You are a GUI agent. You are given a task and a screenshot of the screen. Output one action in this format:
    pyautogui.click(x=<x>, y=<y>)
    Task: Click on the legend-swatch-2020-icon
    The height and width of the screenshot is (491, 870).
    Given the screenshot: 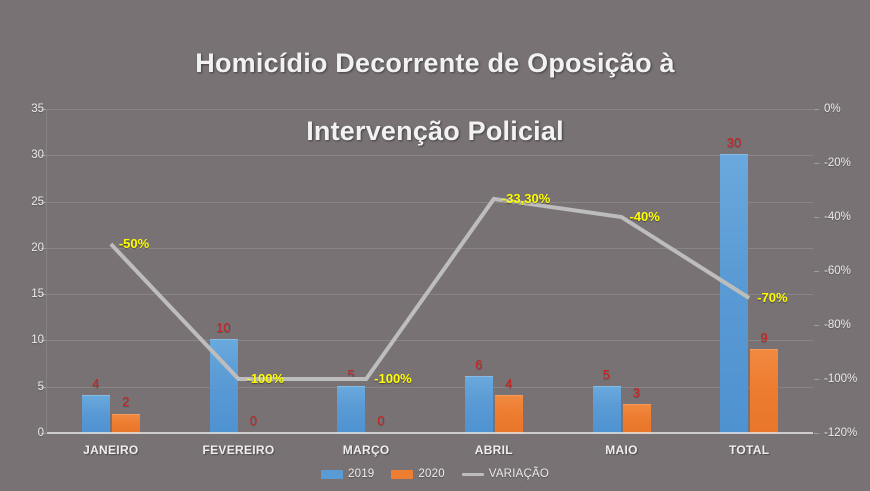 What is the action you would take?
    pyautogui.click(x=402, y=474)
    